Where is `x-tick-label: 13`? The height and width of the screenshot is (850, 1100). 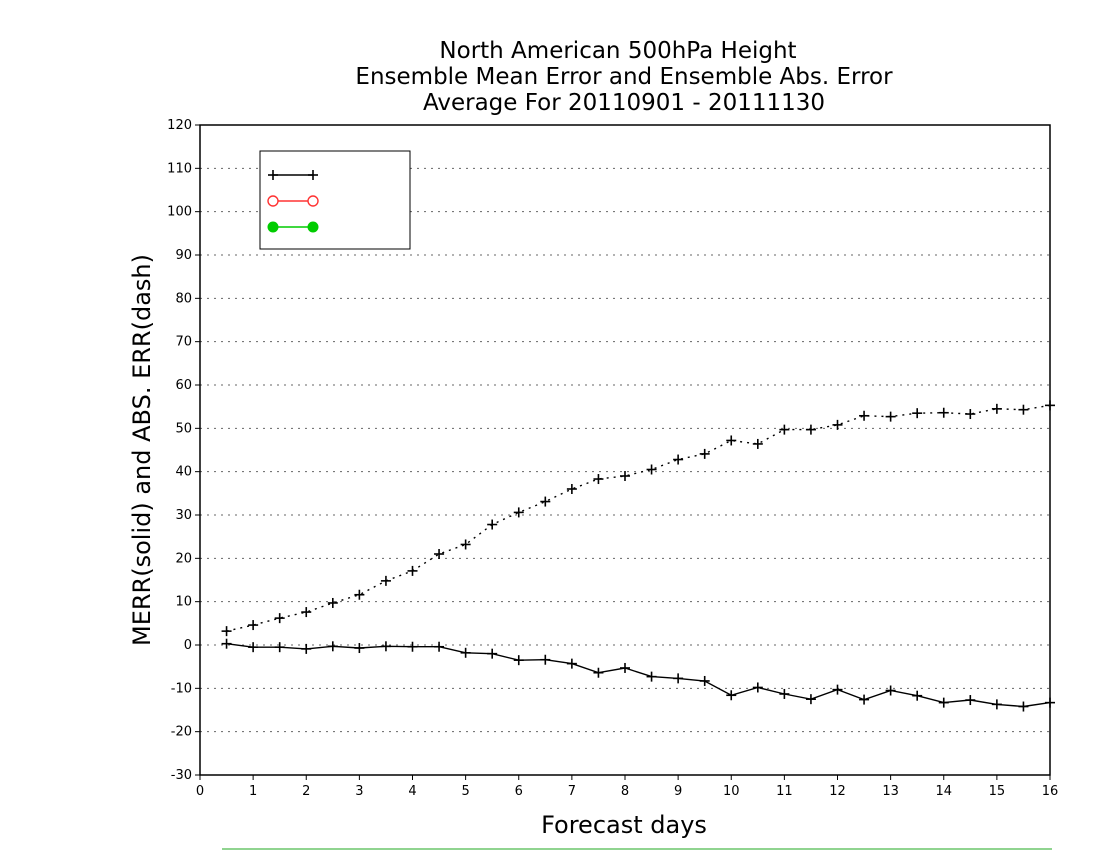 x-tick-label: 13 is located at coordinates (890, 791).